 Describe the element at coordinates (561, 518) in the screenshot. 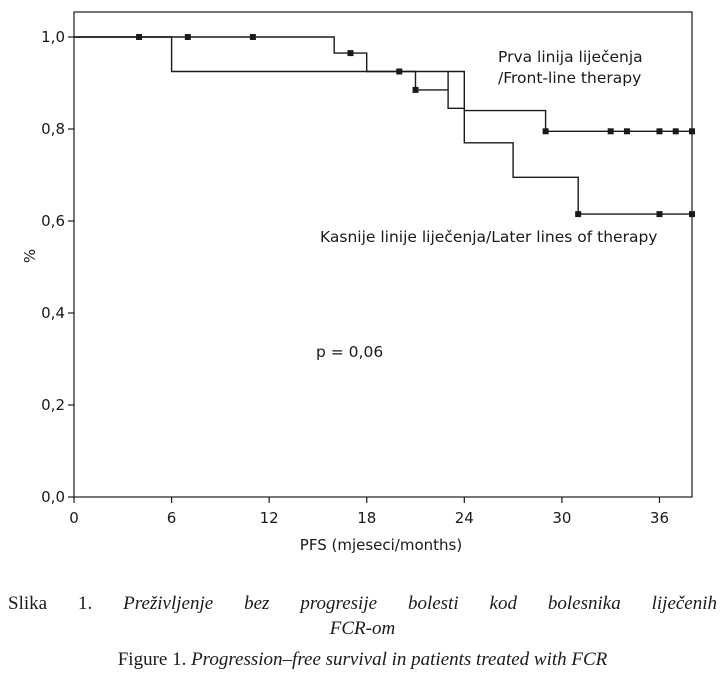

I see `x-tick-label: 30` at that location.